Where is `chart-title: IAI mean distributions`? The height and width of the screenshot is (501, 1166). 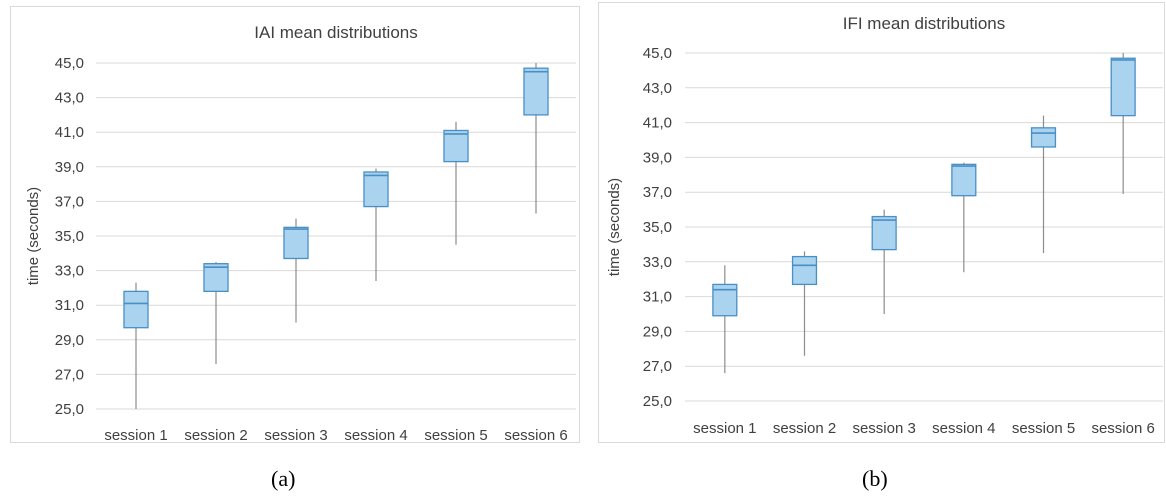
chart-title: IAI mean distributions is located at coordinates (335, 32).